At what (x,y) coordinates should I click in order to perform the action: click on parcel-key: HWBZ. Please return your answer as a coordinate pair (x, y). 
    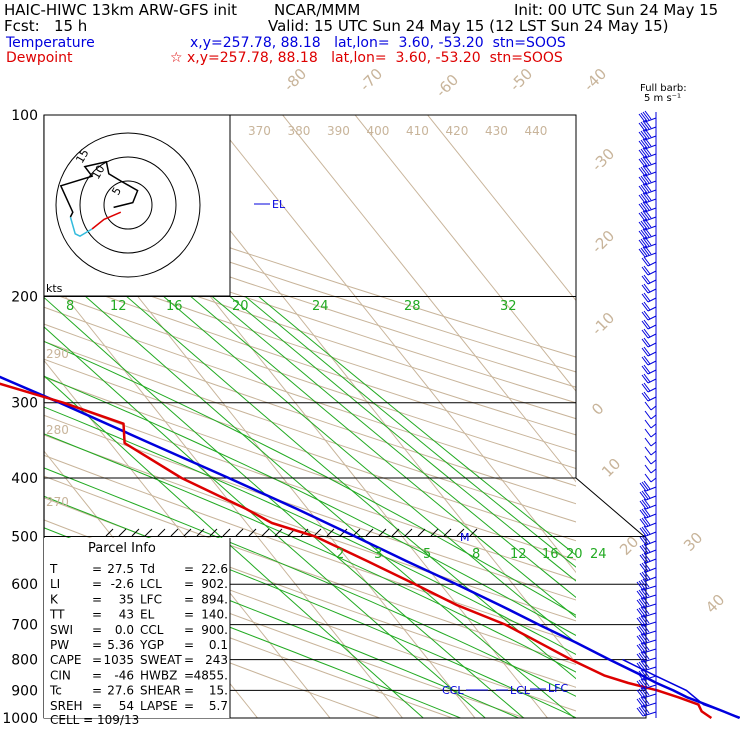
    Looking at the image, I should click on (158, 675).